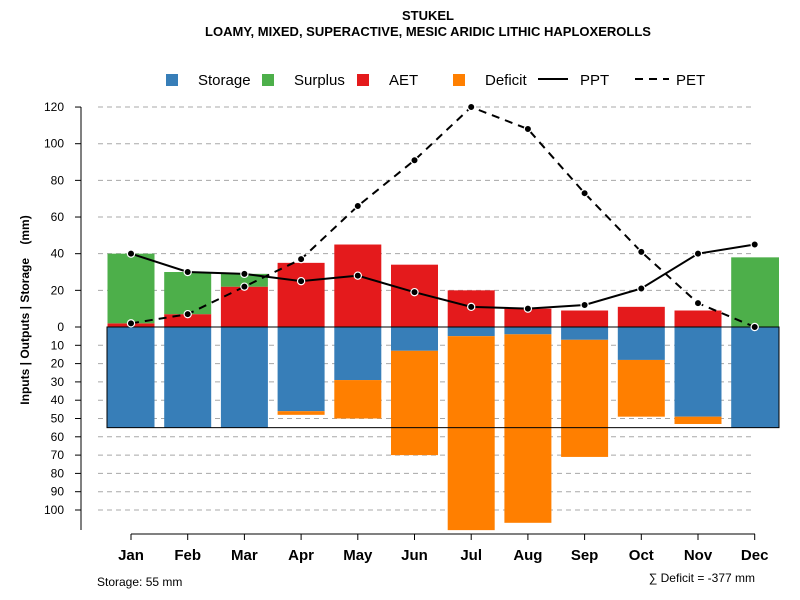  Describe the element at coordinates (443, 548) in the screenshot. I see `x-axis: Jan Feb Mar Apr May Jun Jul Aug Sep Oct Nov Dec` at that location.